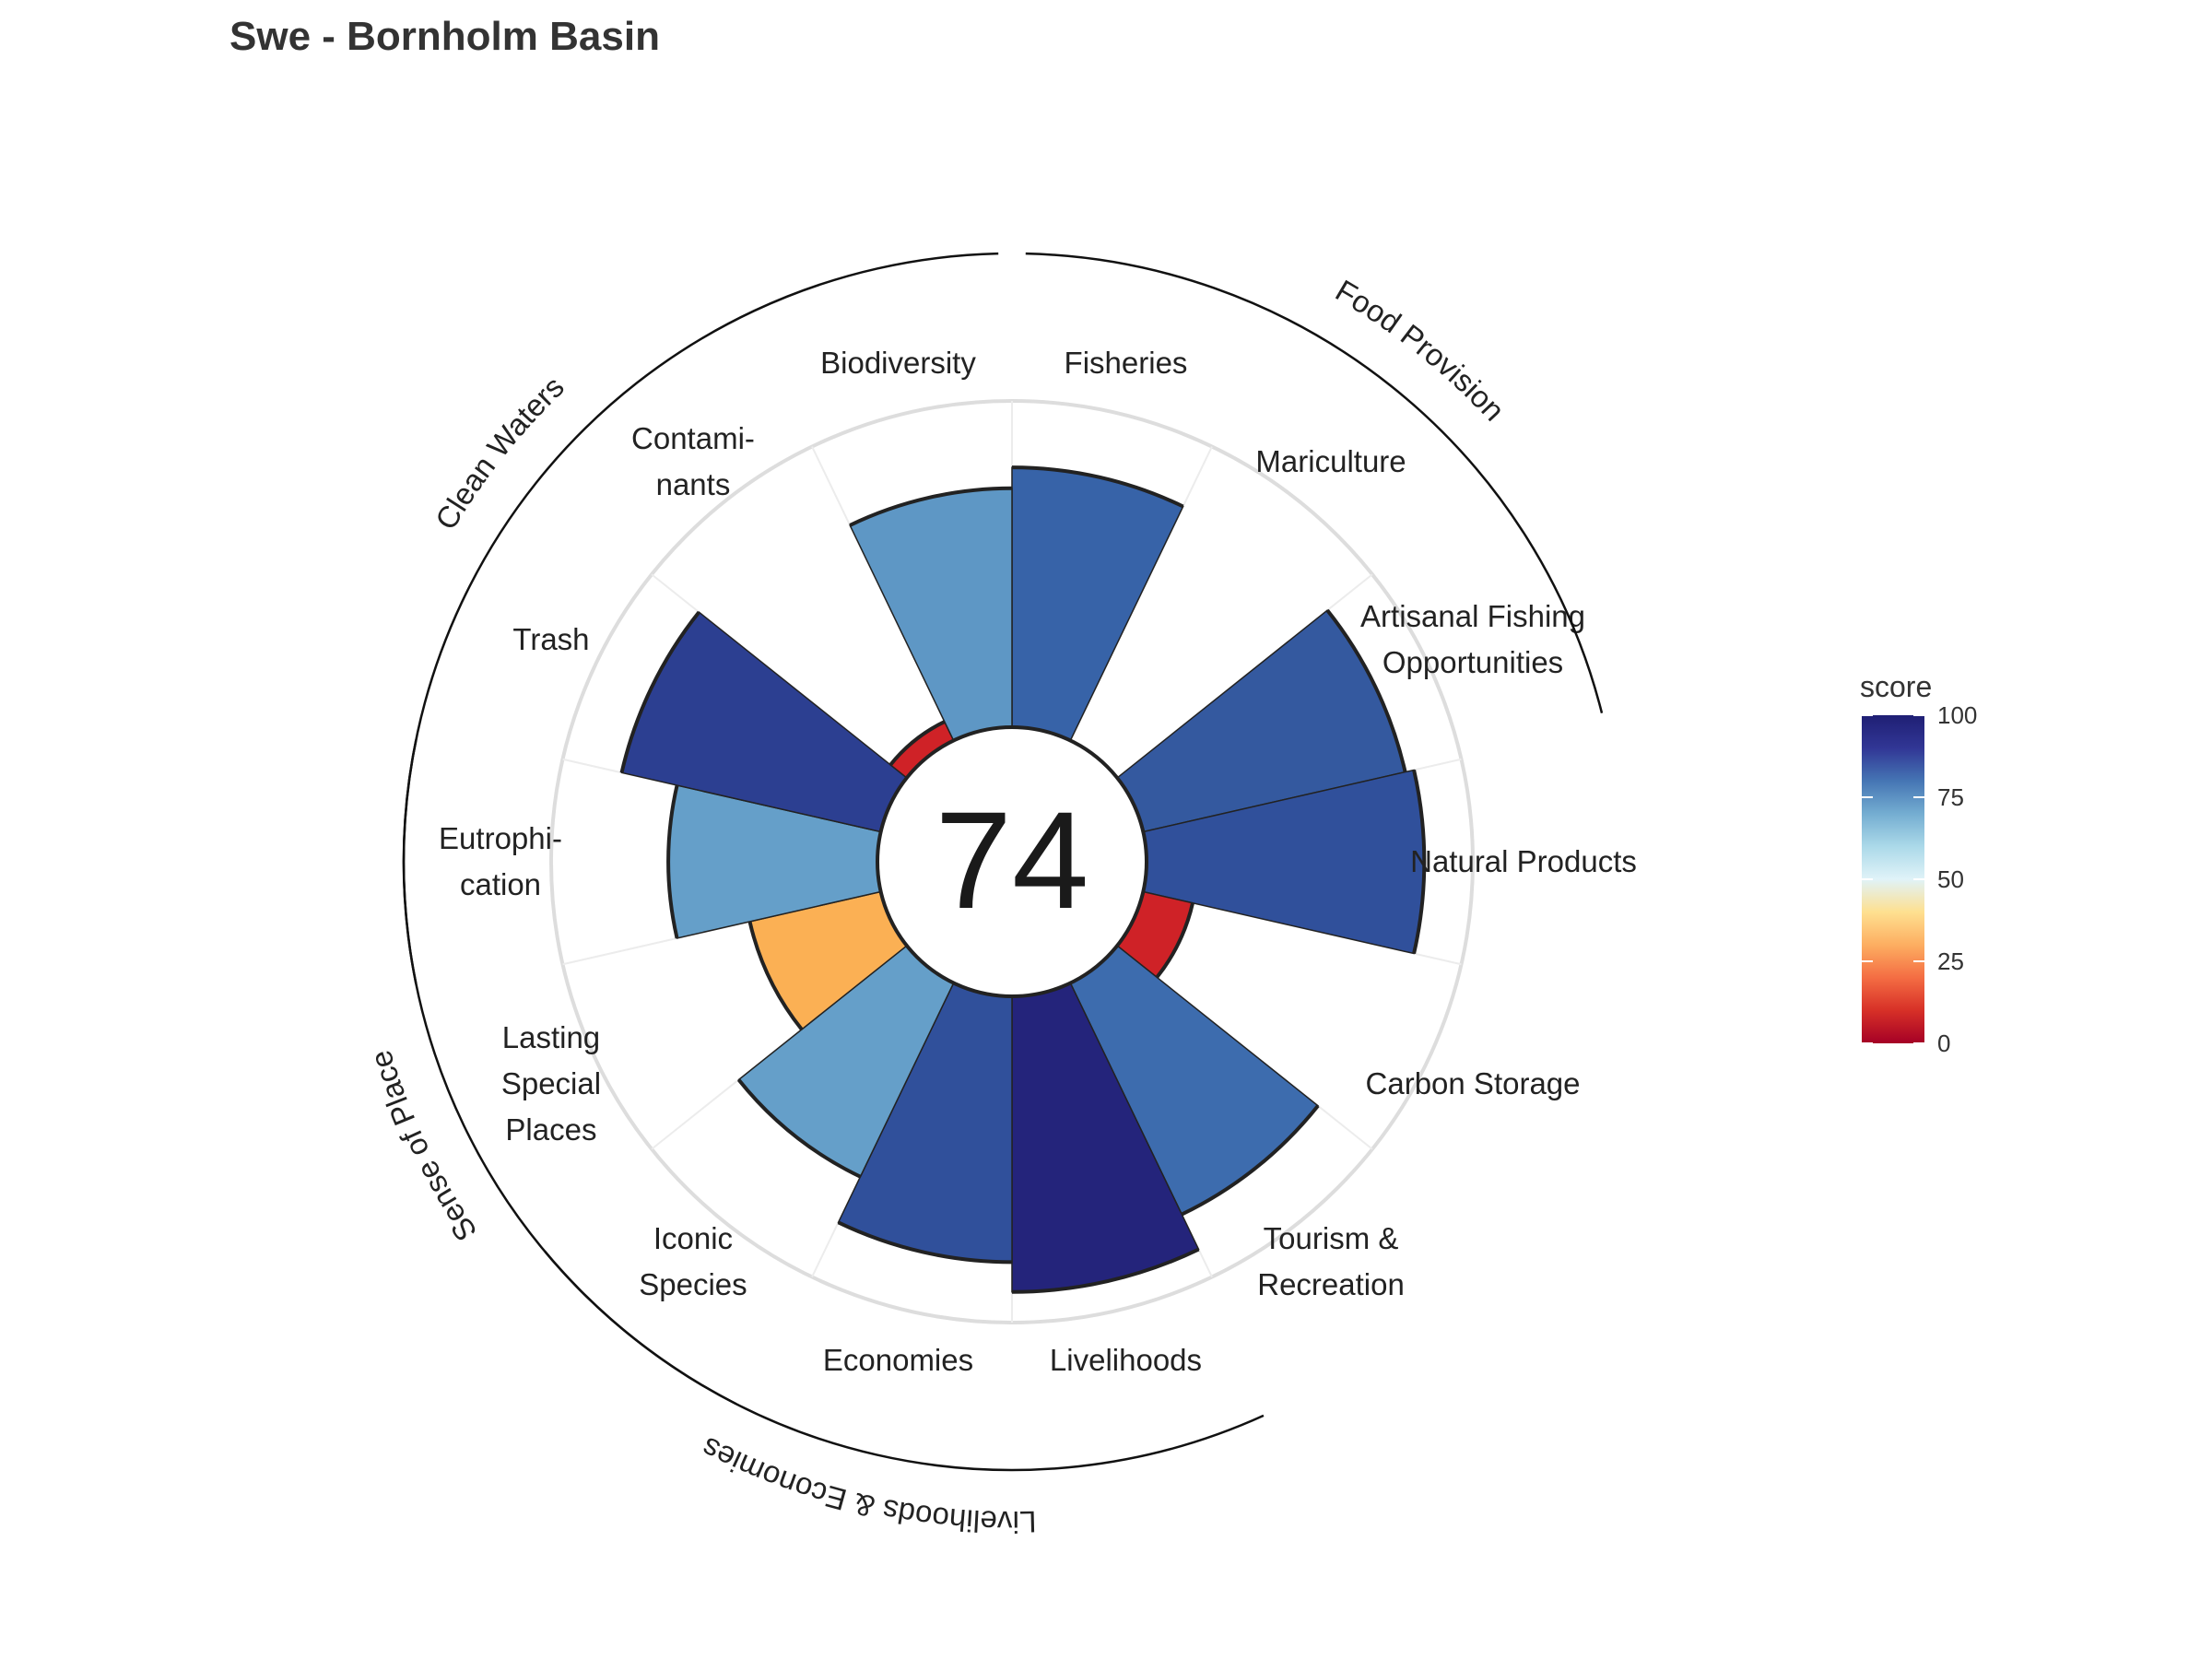 This screenshot has height=1659, width=2212. I want to click on goal-label-line: Economies, so click(898, 1360).